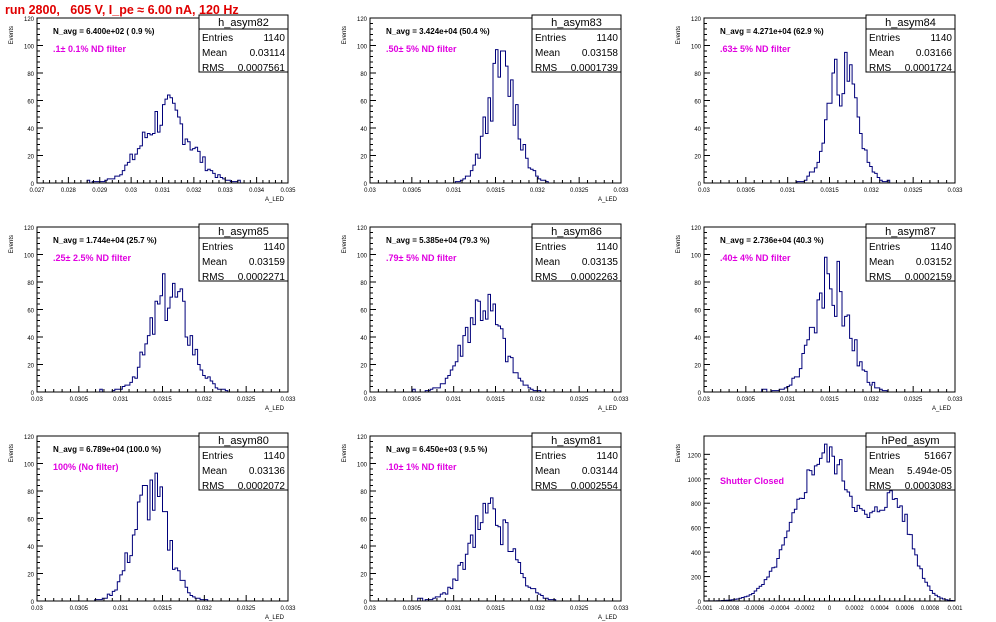 Image resolution: width=996 pixels, height=622 pixels. I want to click on page-title: run 2800, 605 V, I_pe ≈ 6.00 nA, 120 Hz, so click(122, 10).